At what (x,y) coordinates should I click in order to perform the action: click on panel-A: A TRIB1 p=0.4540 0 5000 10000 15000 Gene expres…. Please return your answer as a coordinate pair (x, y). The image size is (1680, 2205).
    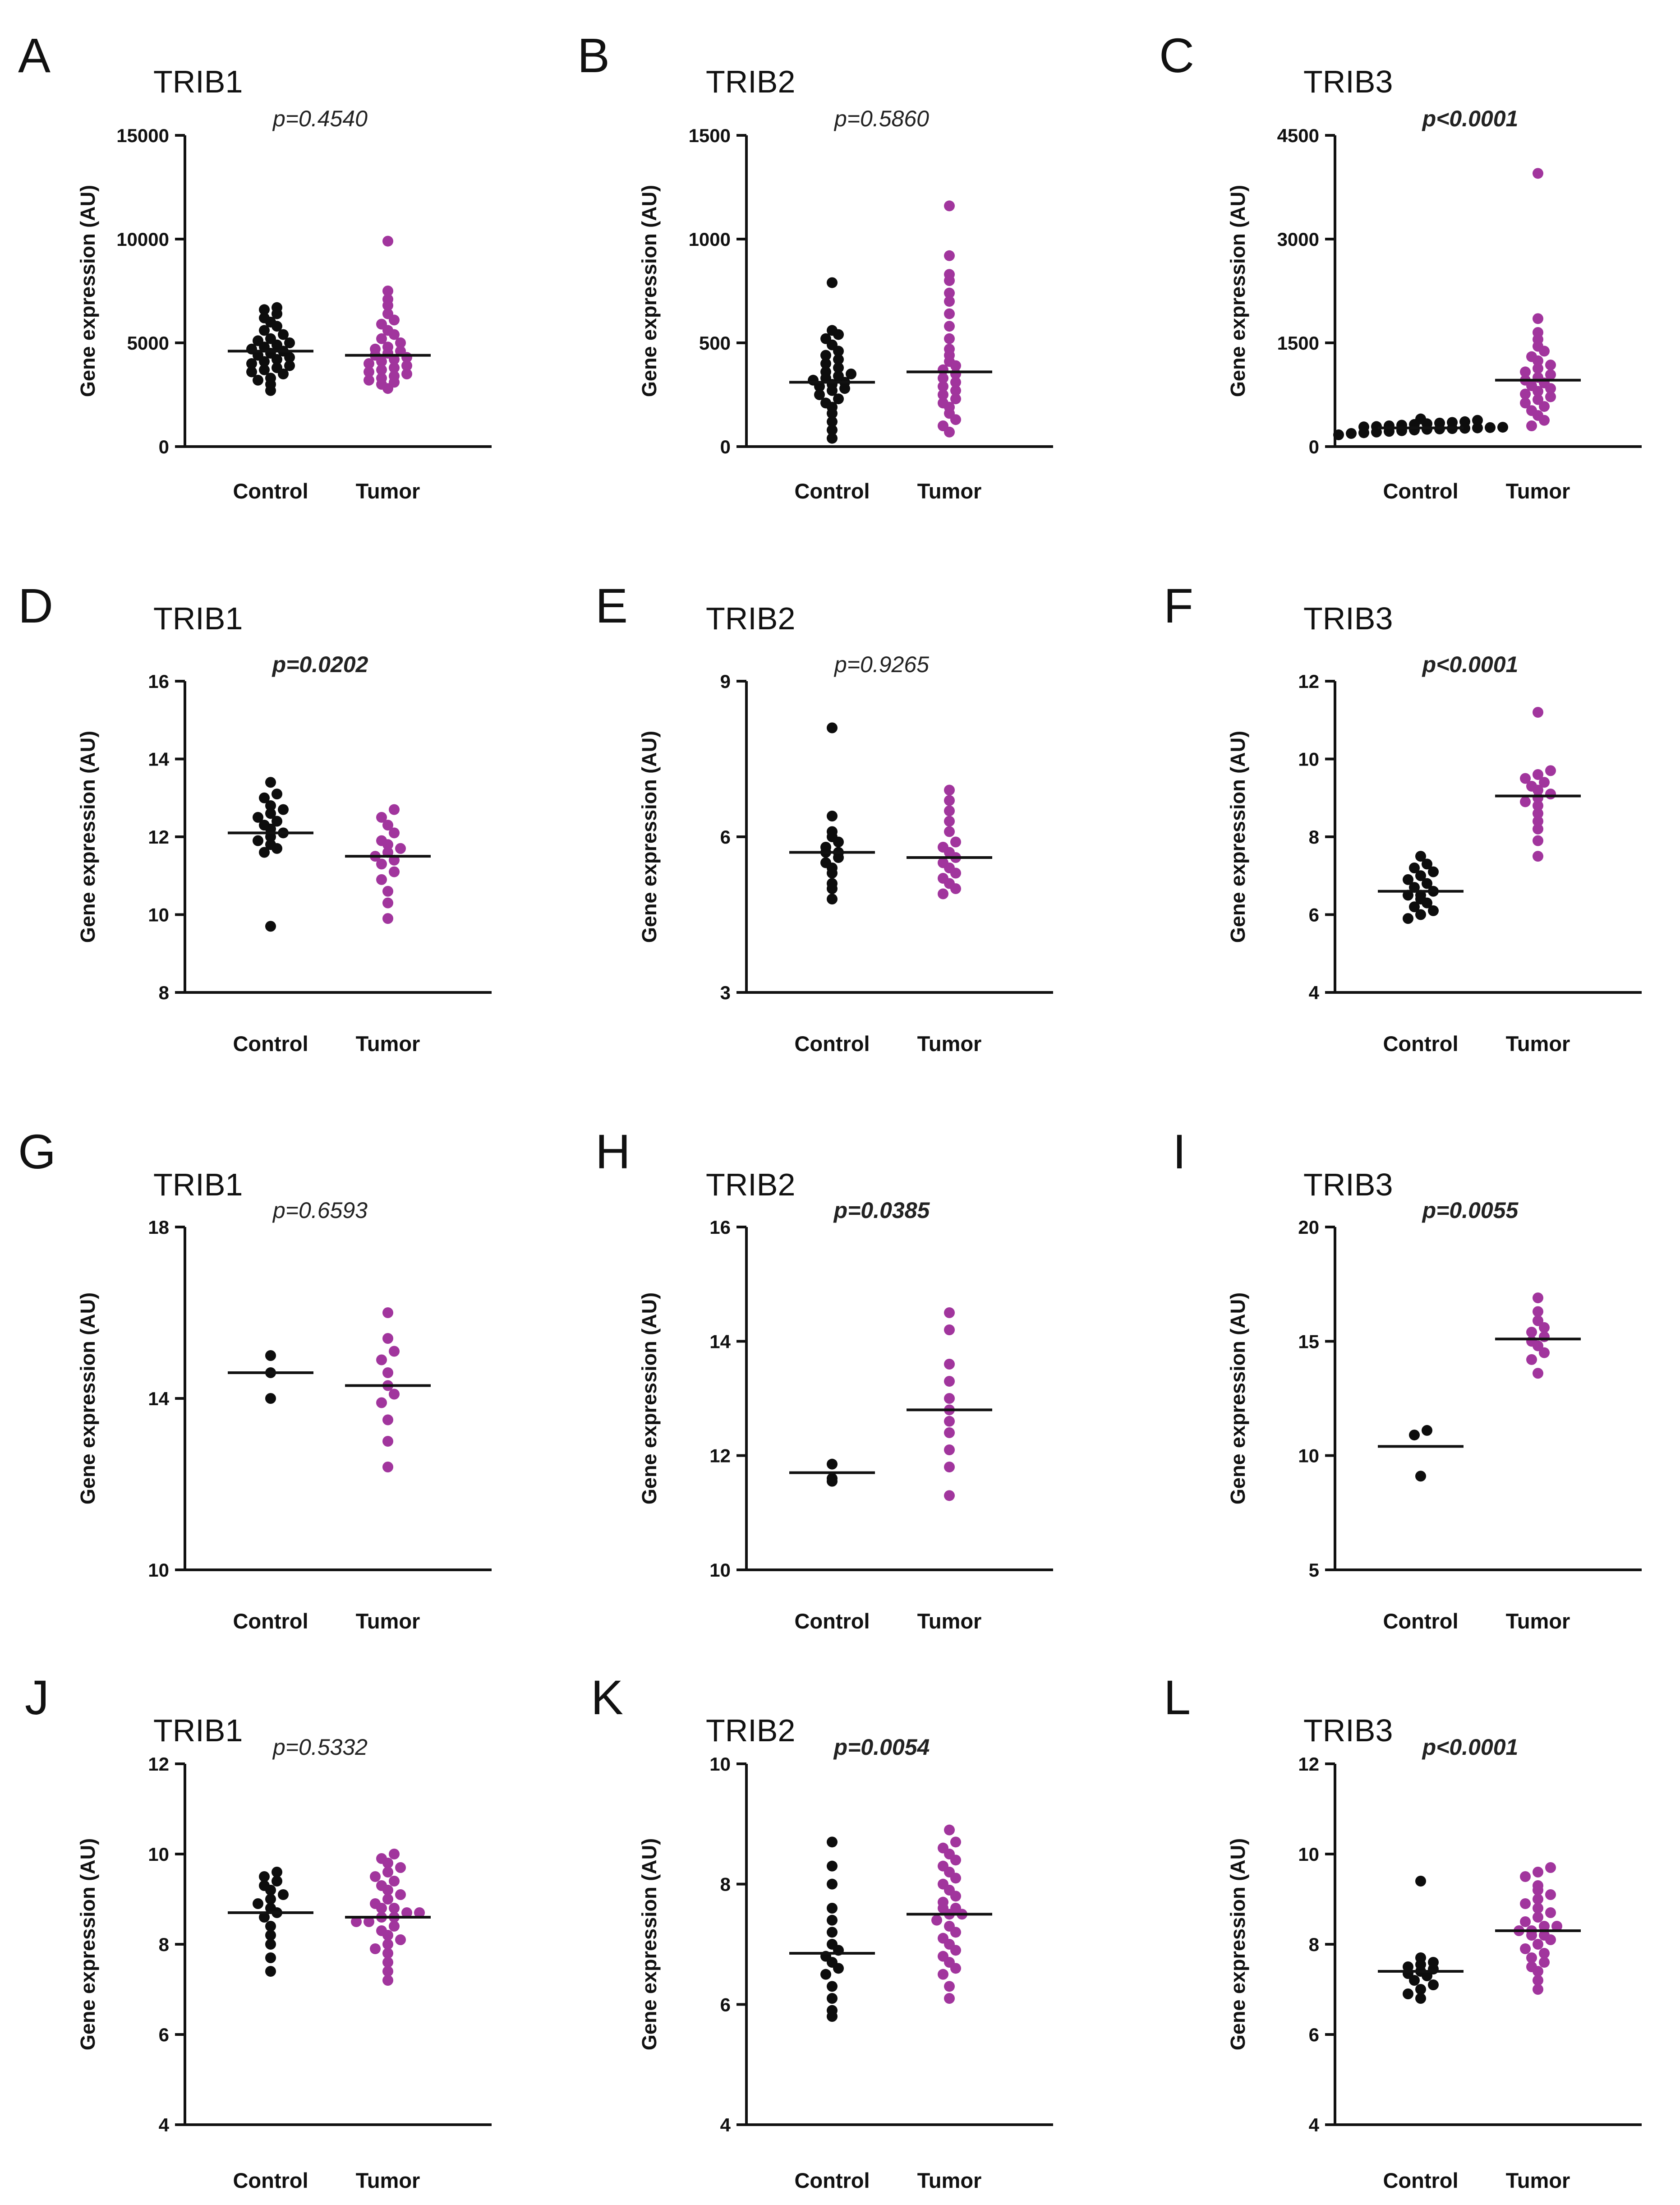
    Looking at the image, I should click on (255, 265).